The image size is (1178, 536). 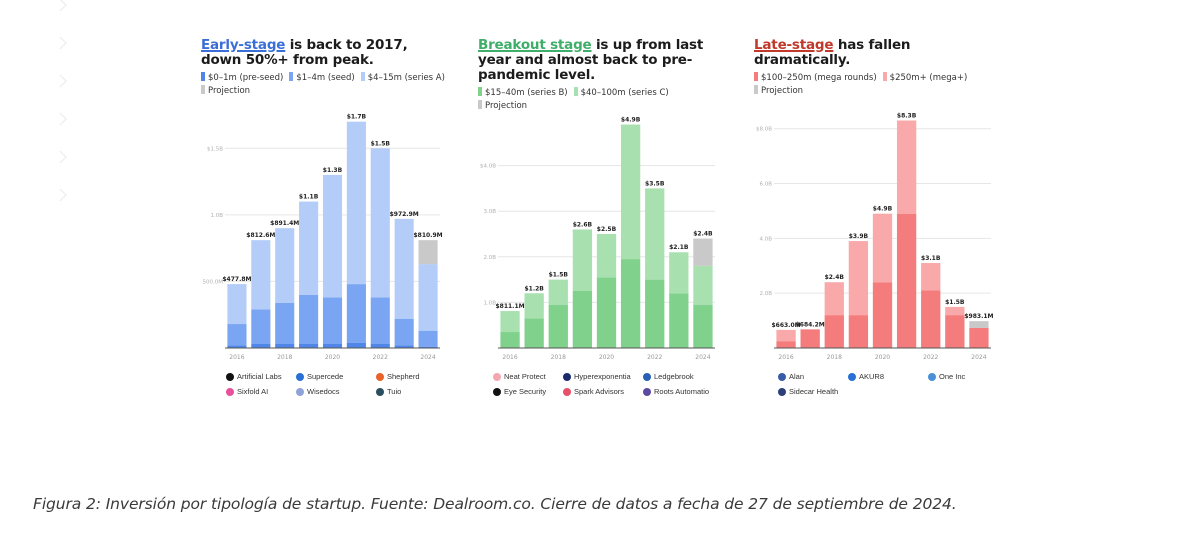 I want to click on data-label: $810.9M, so click(x=427, y=235).